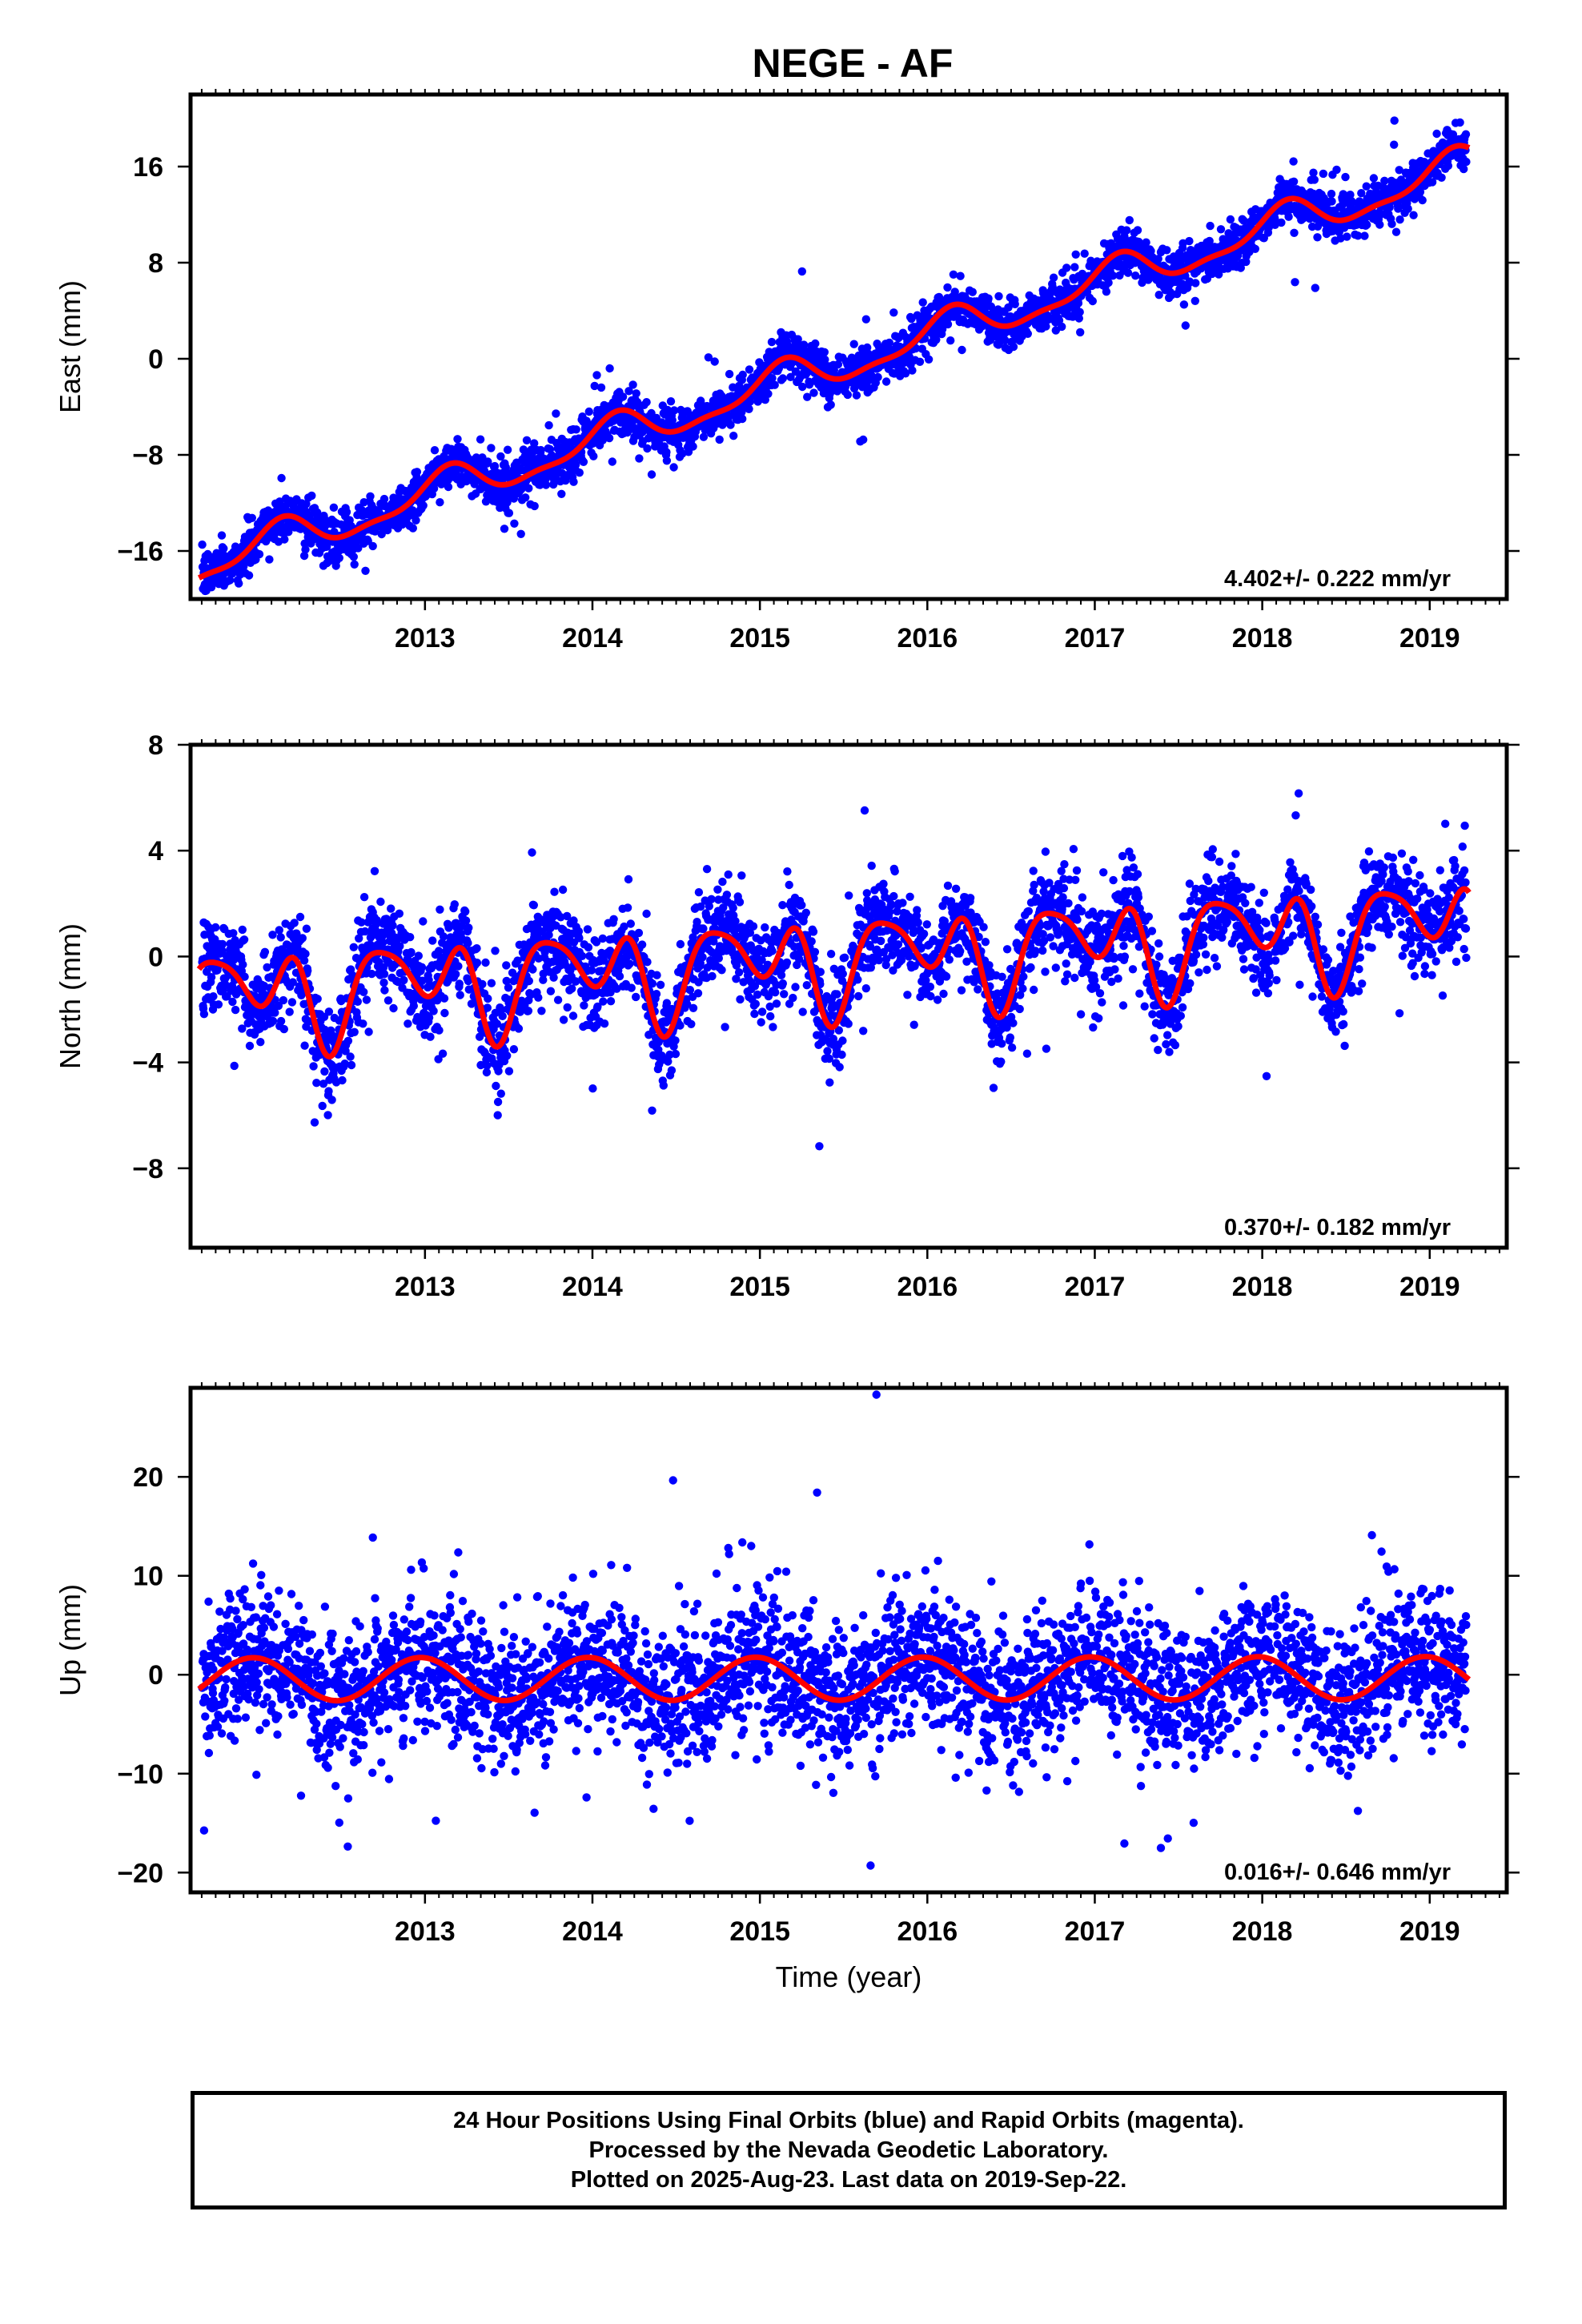 The width and height of the screenshot is (1582, 2324). What do you see at coordinates (592, 638) in the screenshot?
I see `x-tick-label: 2014` at bounding box center [592, 638].